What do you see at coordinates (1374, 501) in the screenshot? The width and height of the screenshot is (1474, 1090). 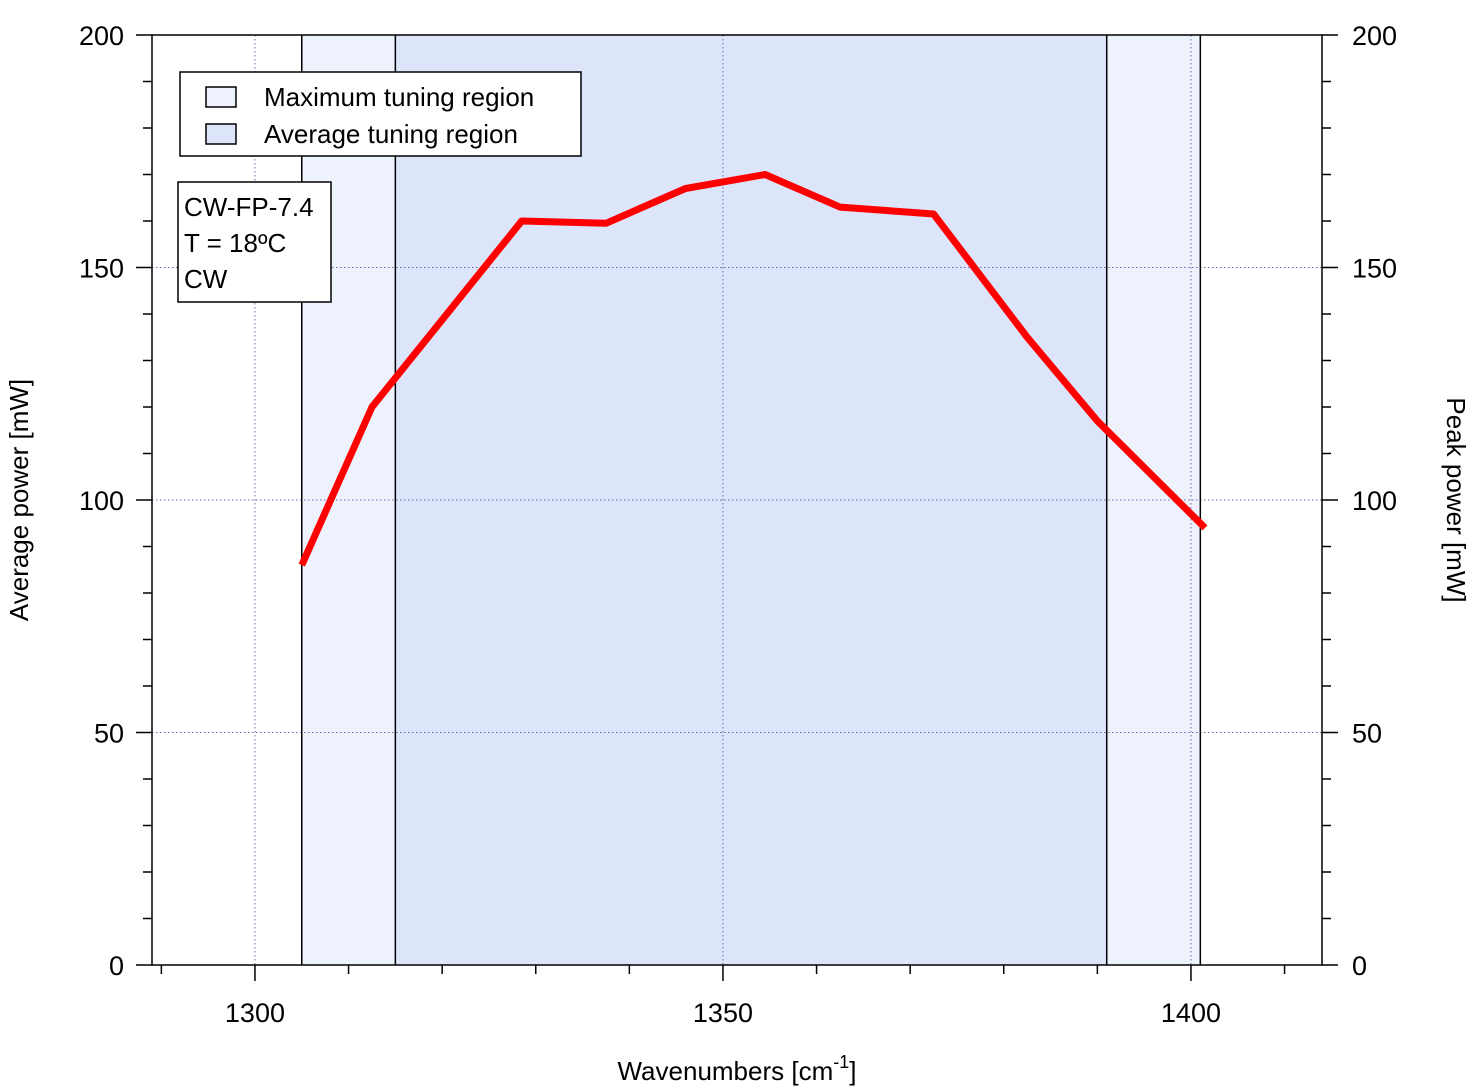 I see `y2-tick-label: 100` at bounding box center [1374, 501].